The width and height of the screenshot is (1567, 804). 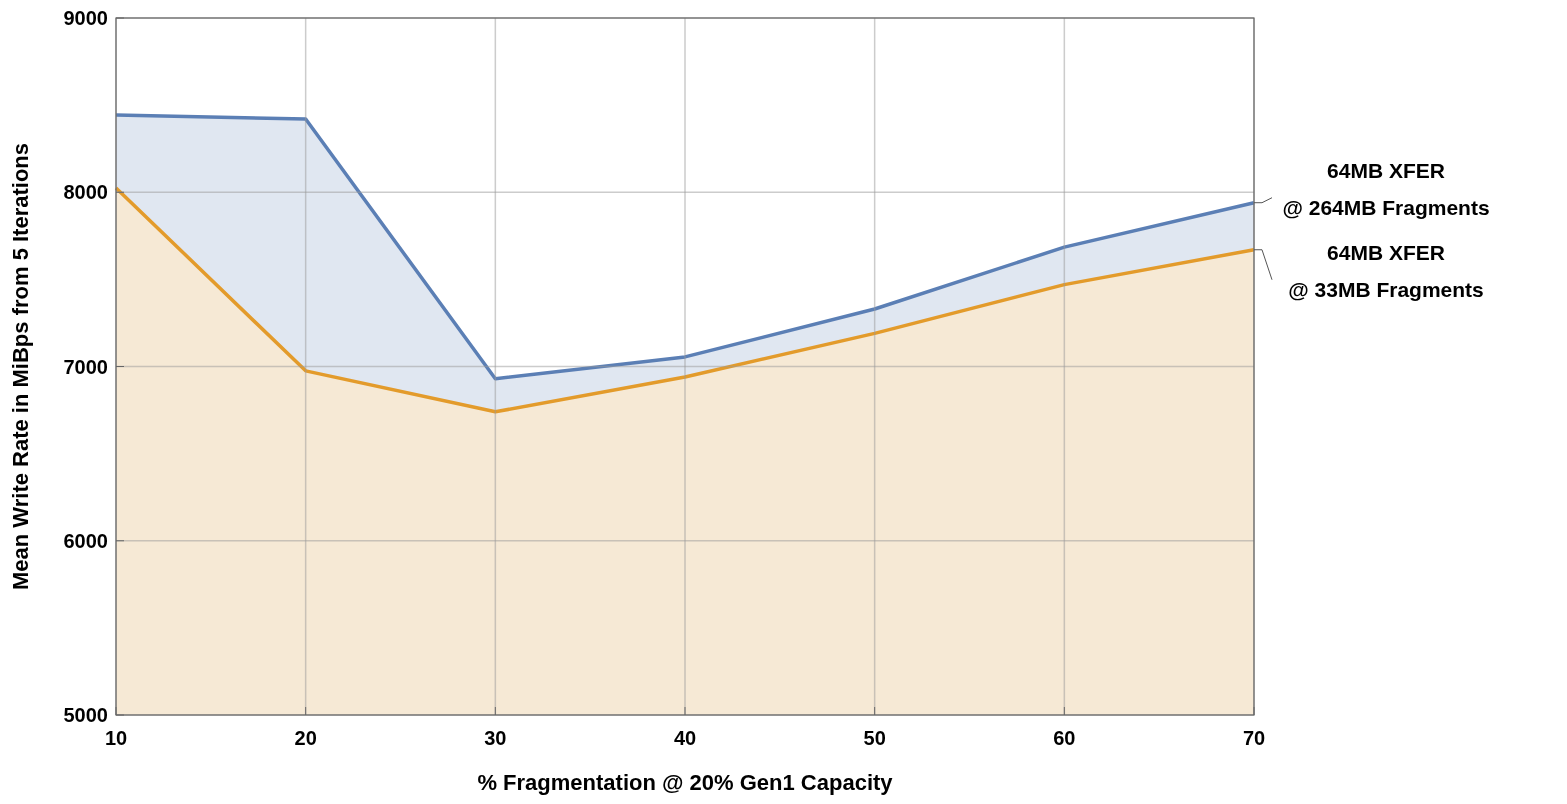 I want to click on x-tick-label: 10, so click(x=116, y=738).